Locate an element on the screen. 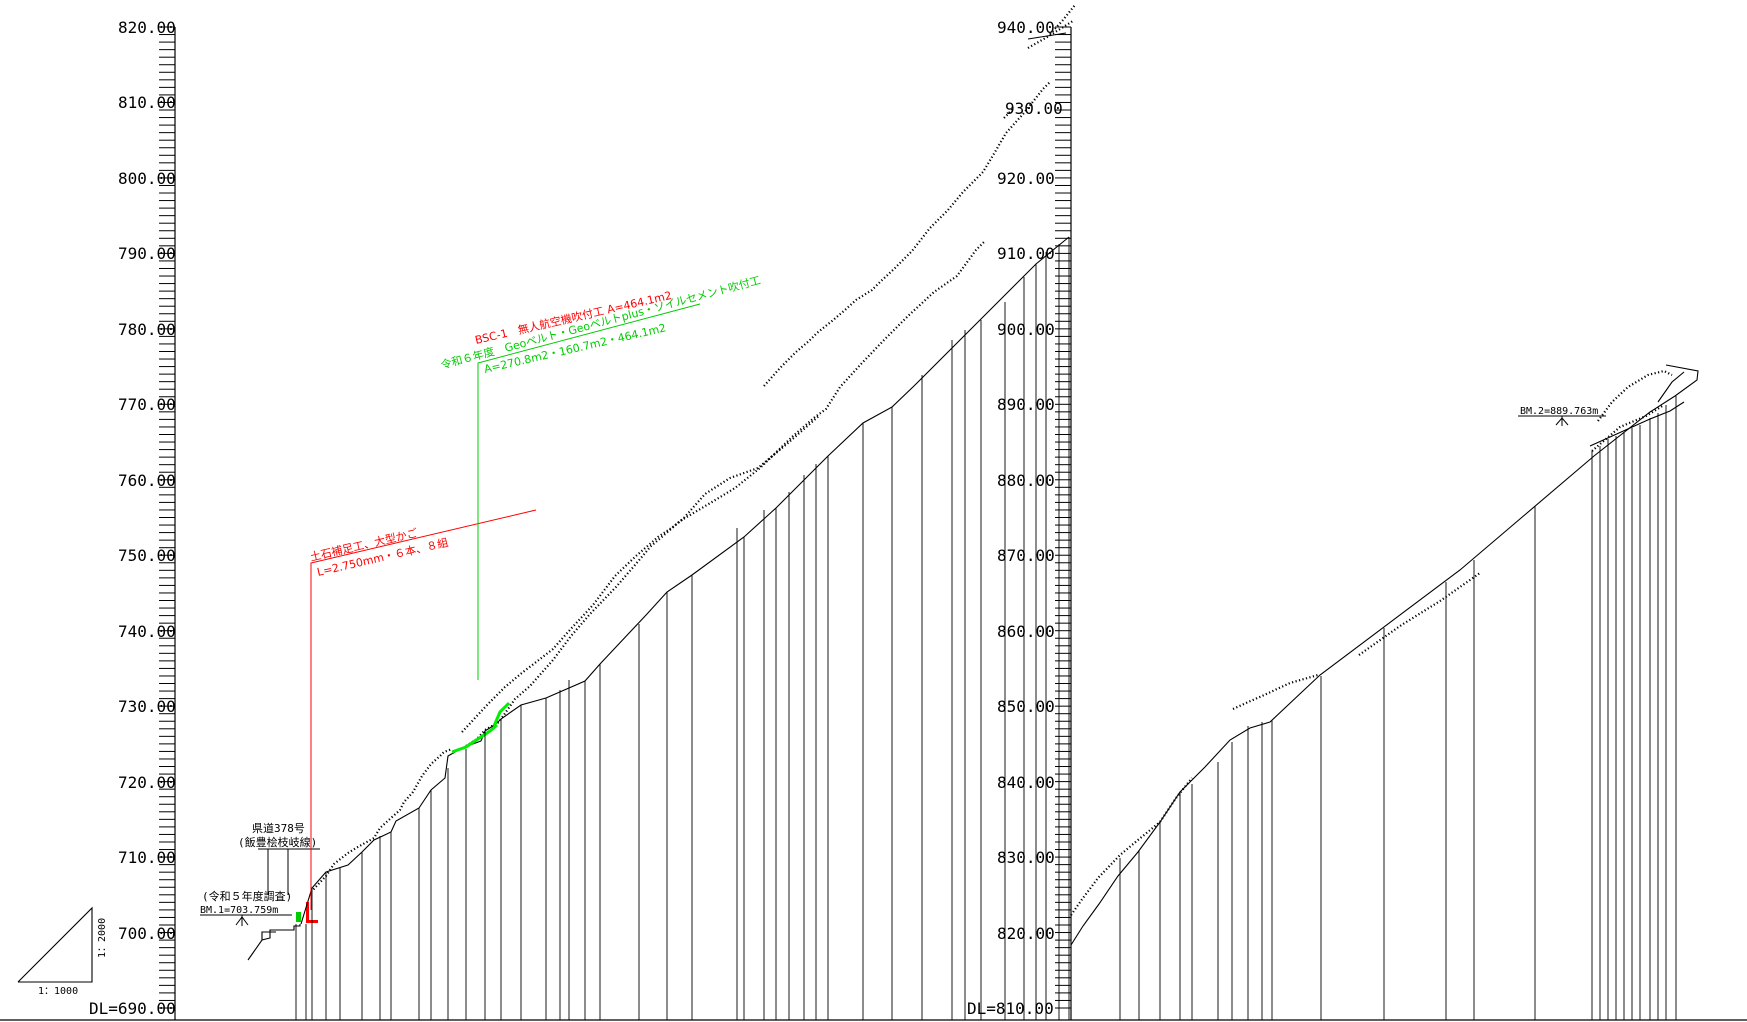 The width and height of the screenshot is (1747, 1022). road-subname-label: (飯豊桧枝岐線) is located at coordinates (277, 842).